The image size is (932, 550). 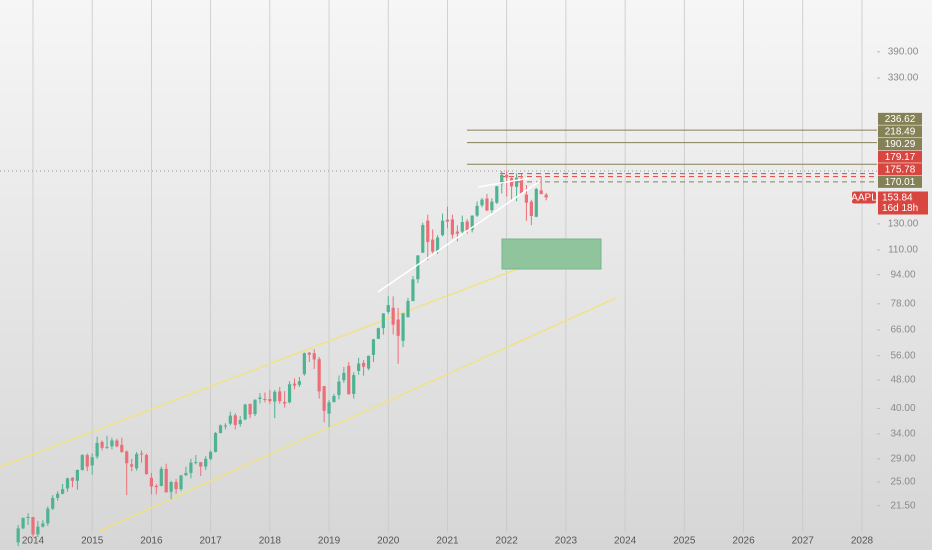 I want to click on price-tag-label: 170.01, so click(x=900, y=182).